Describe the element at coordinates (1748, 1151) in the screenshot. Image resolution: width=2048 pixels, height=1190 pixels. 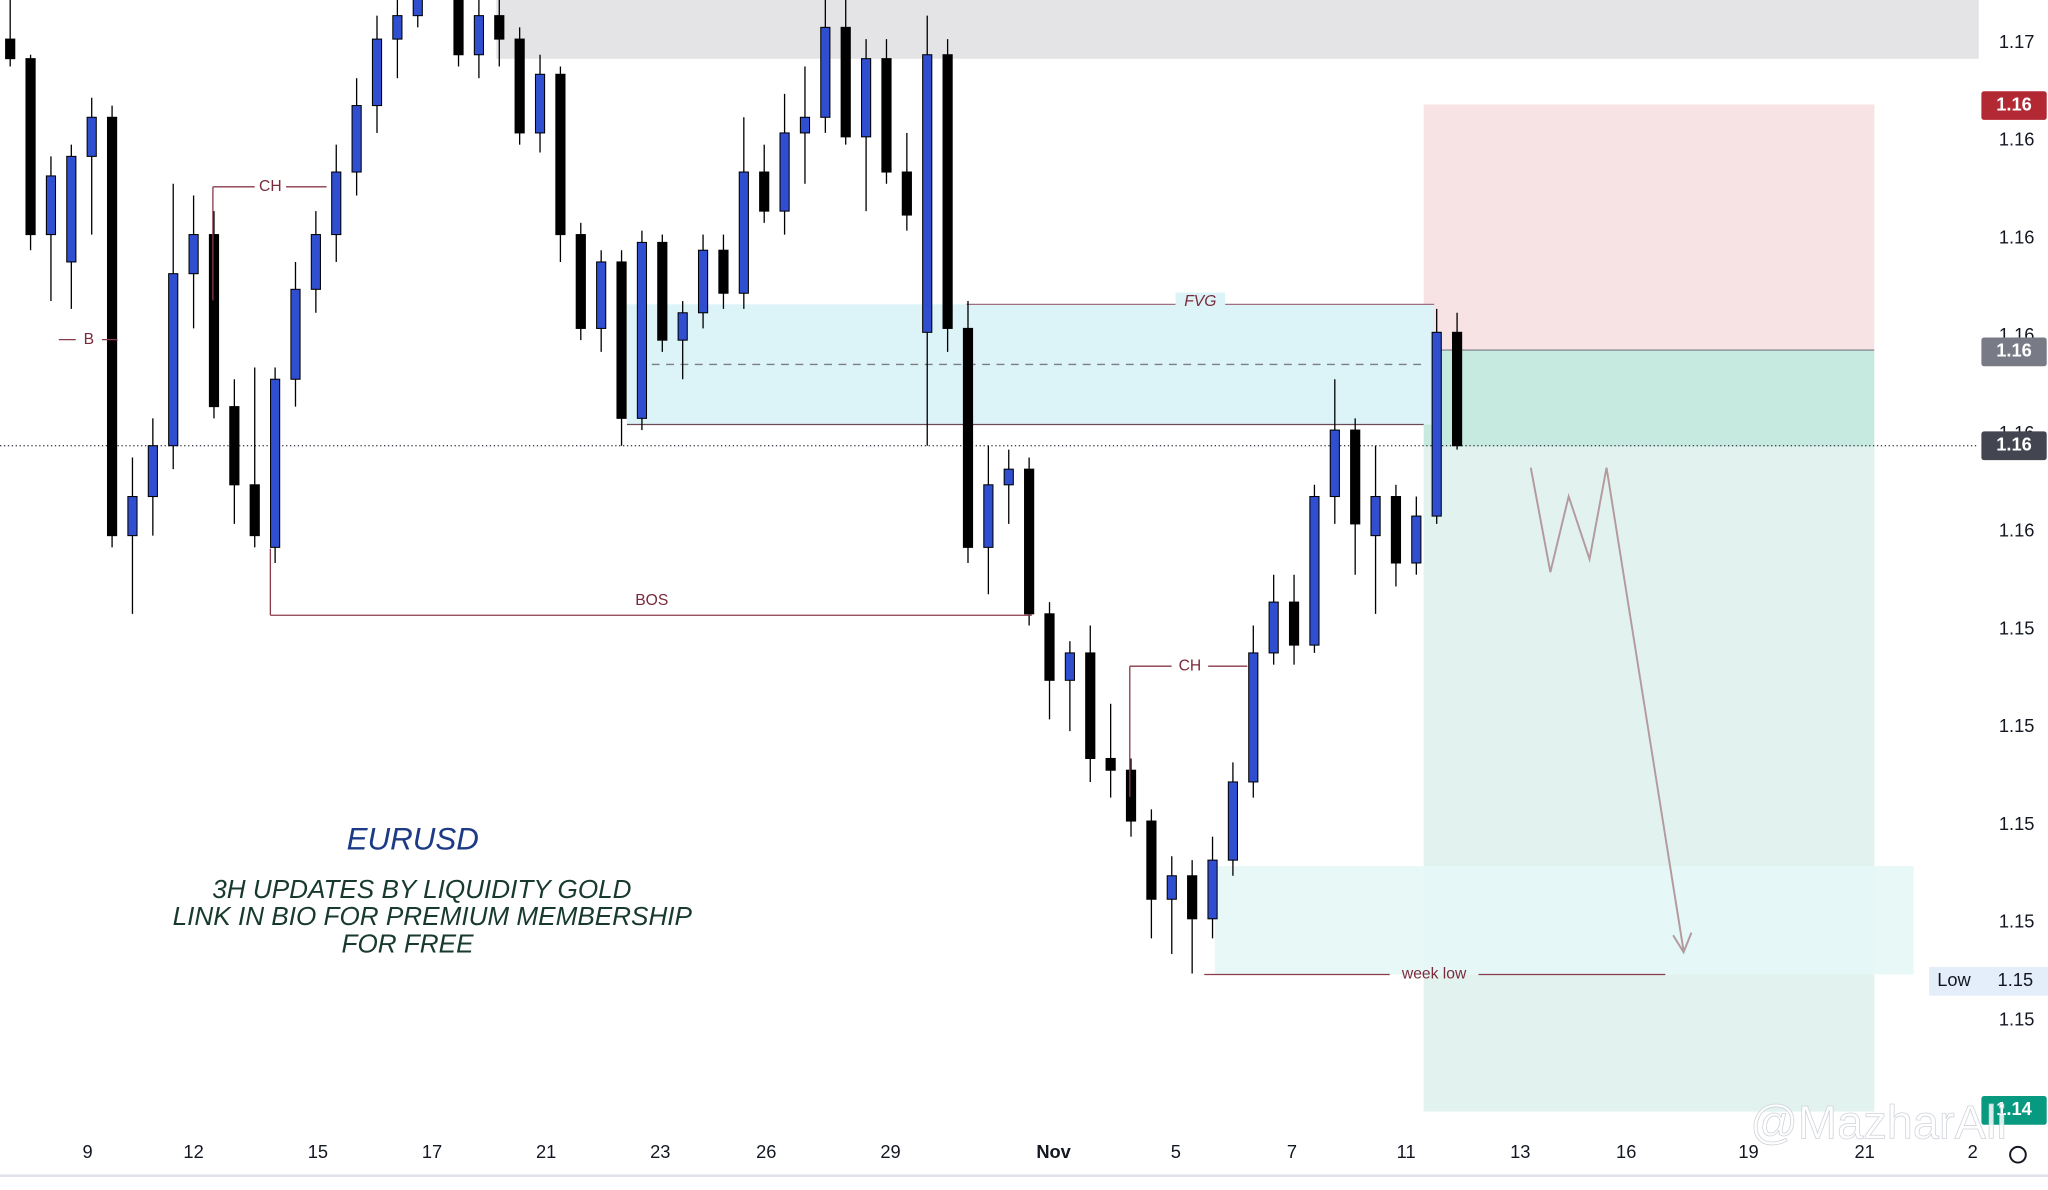
I see `x-tick-label: 19` at that location.